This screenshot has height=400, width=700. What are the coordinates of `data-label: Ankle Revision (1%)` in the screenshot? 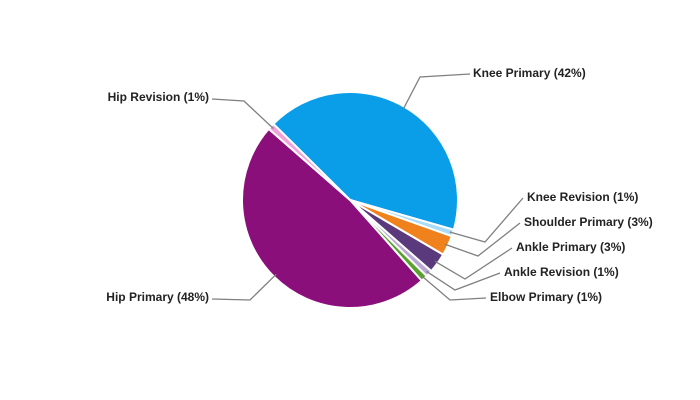 It's located at (561, 272).